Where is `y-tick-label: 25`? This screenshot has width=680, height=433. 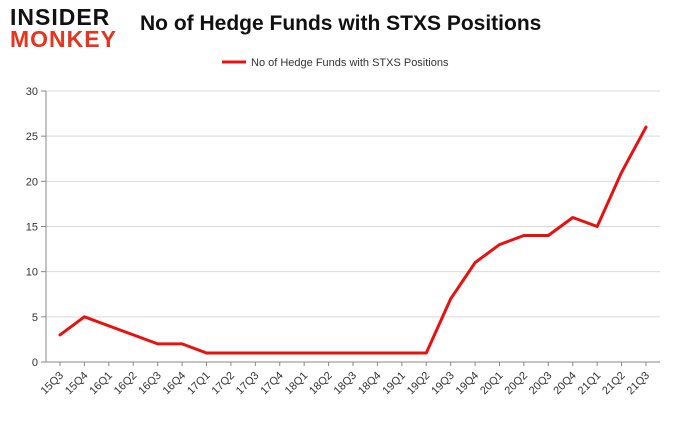 y-tick-label: 25 is located at coordinates (32, 137).